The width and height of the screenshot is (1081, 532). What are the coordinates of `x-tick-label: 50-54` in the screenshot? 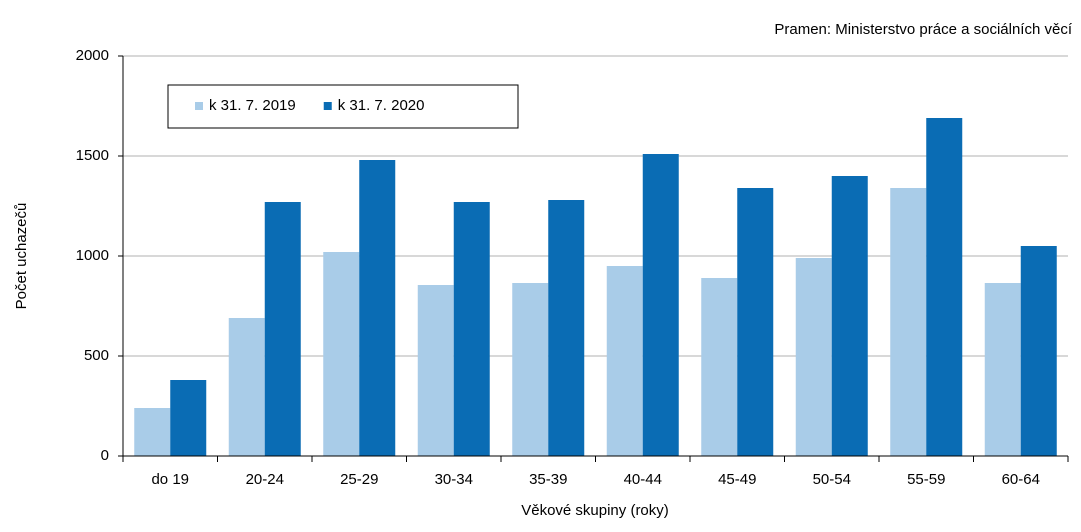 It's located at (832, 479).